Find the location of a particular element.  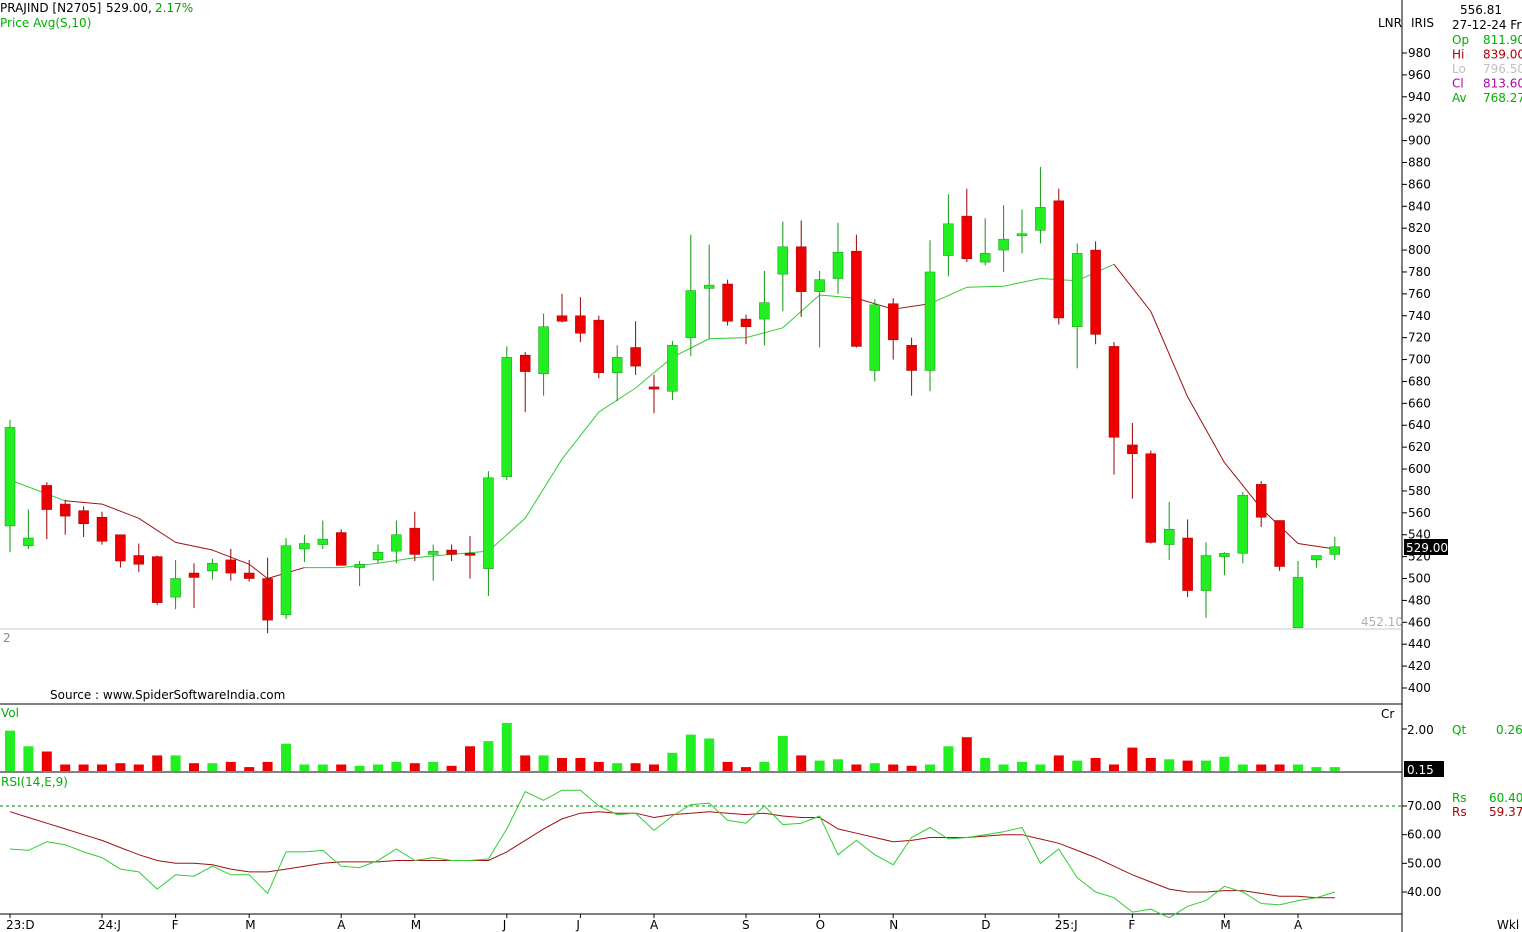

volume-current-tag: 0.15 is located at coordinates (1420, 770).